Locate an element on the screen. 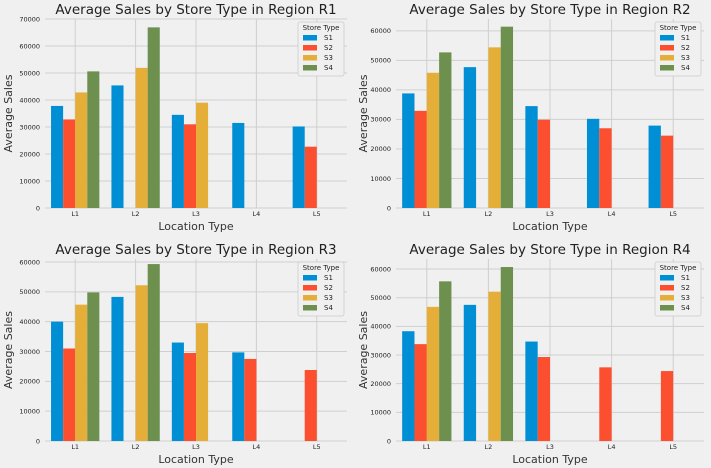 This screenshot has width=711, height=468. y-tick-label: 50000 is located at coordinates (380, 61).